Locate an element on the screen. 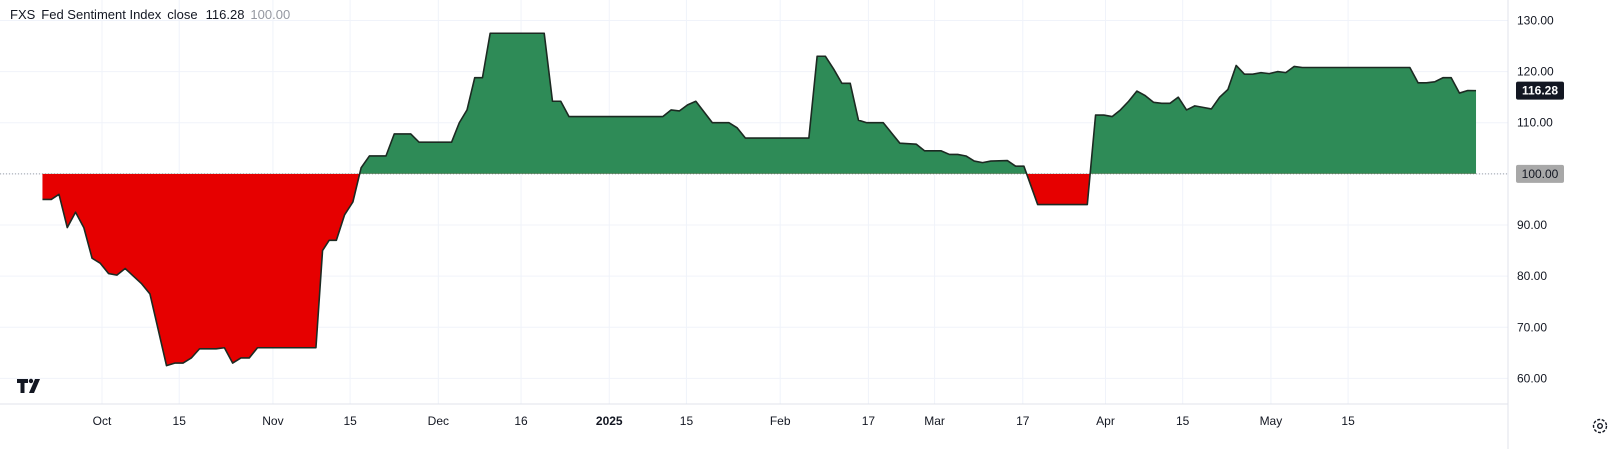 Image resolution: width=1623 pixels, height=449 pixels. base-value-badge is located at coordinates (1540, 173).